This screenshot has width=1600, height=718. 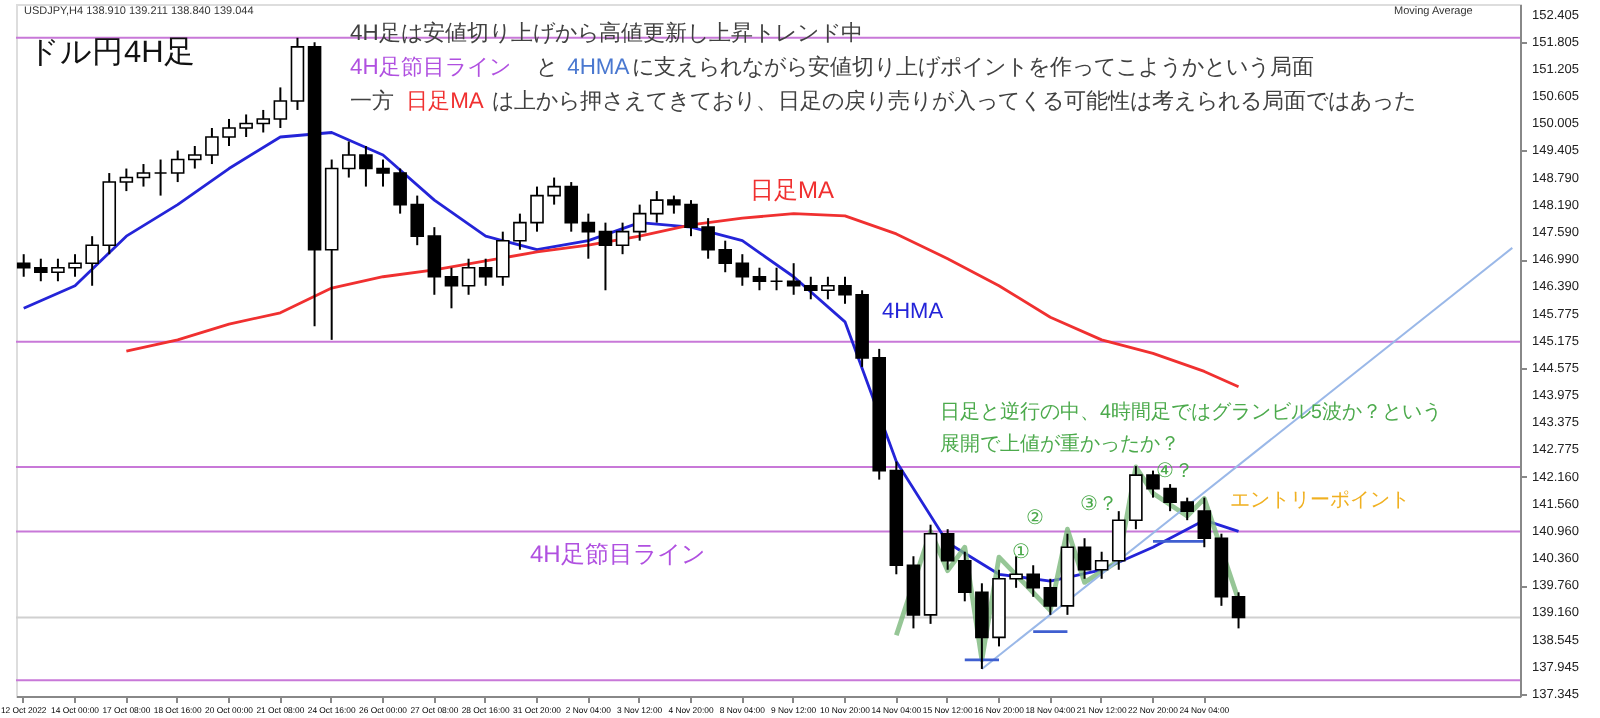 What do you see at coordinates (547, 68) in the screenshot?
I see `annotation: と` at bounding box center [547, 68].